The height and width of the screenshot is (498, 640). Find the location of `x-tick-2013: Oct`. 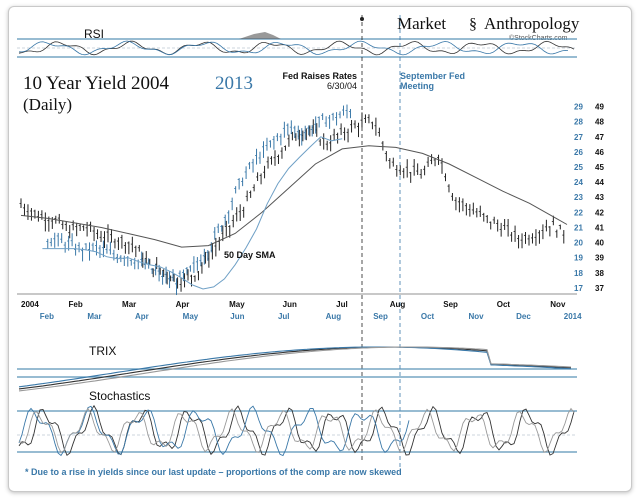

x-tick-2013: Oct is located at coordinates (428, 316).